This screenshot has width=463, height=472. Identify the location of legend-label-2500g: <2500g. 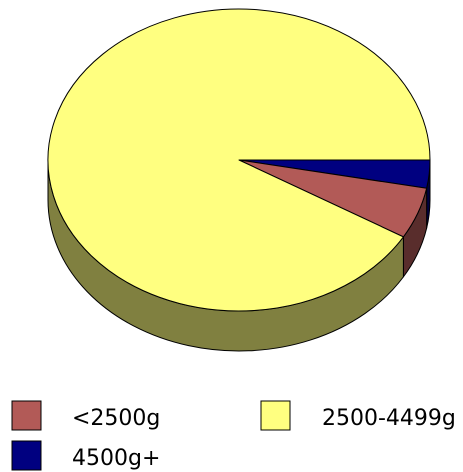
(116, 418).